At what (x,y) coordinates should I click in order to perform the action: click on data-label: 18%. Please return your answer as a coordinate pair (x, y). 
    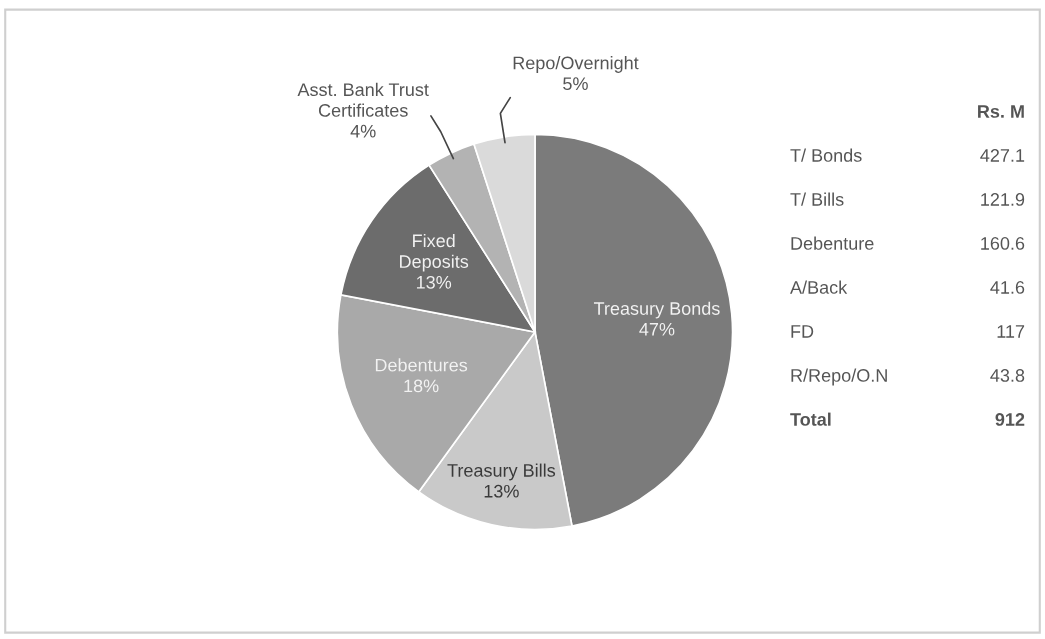
    Looking at the image, I should click on (421, 386).